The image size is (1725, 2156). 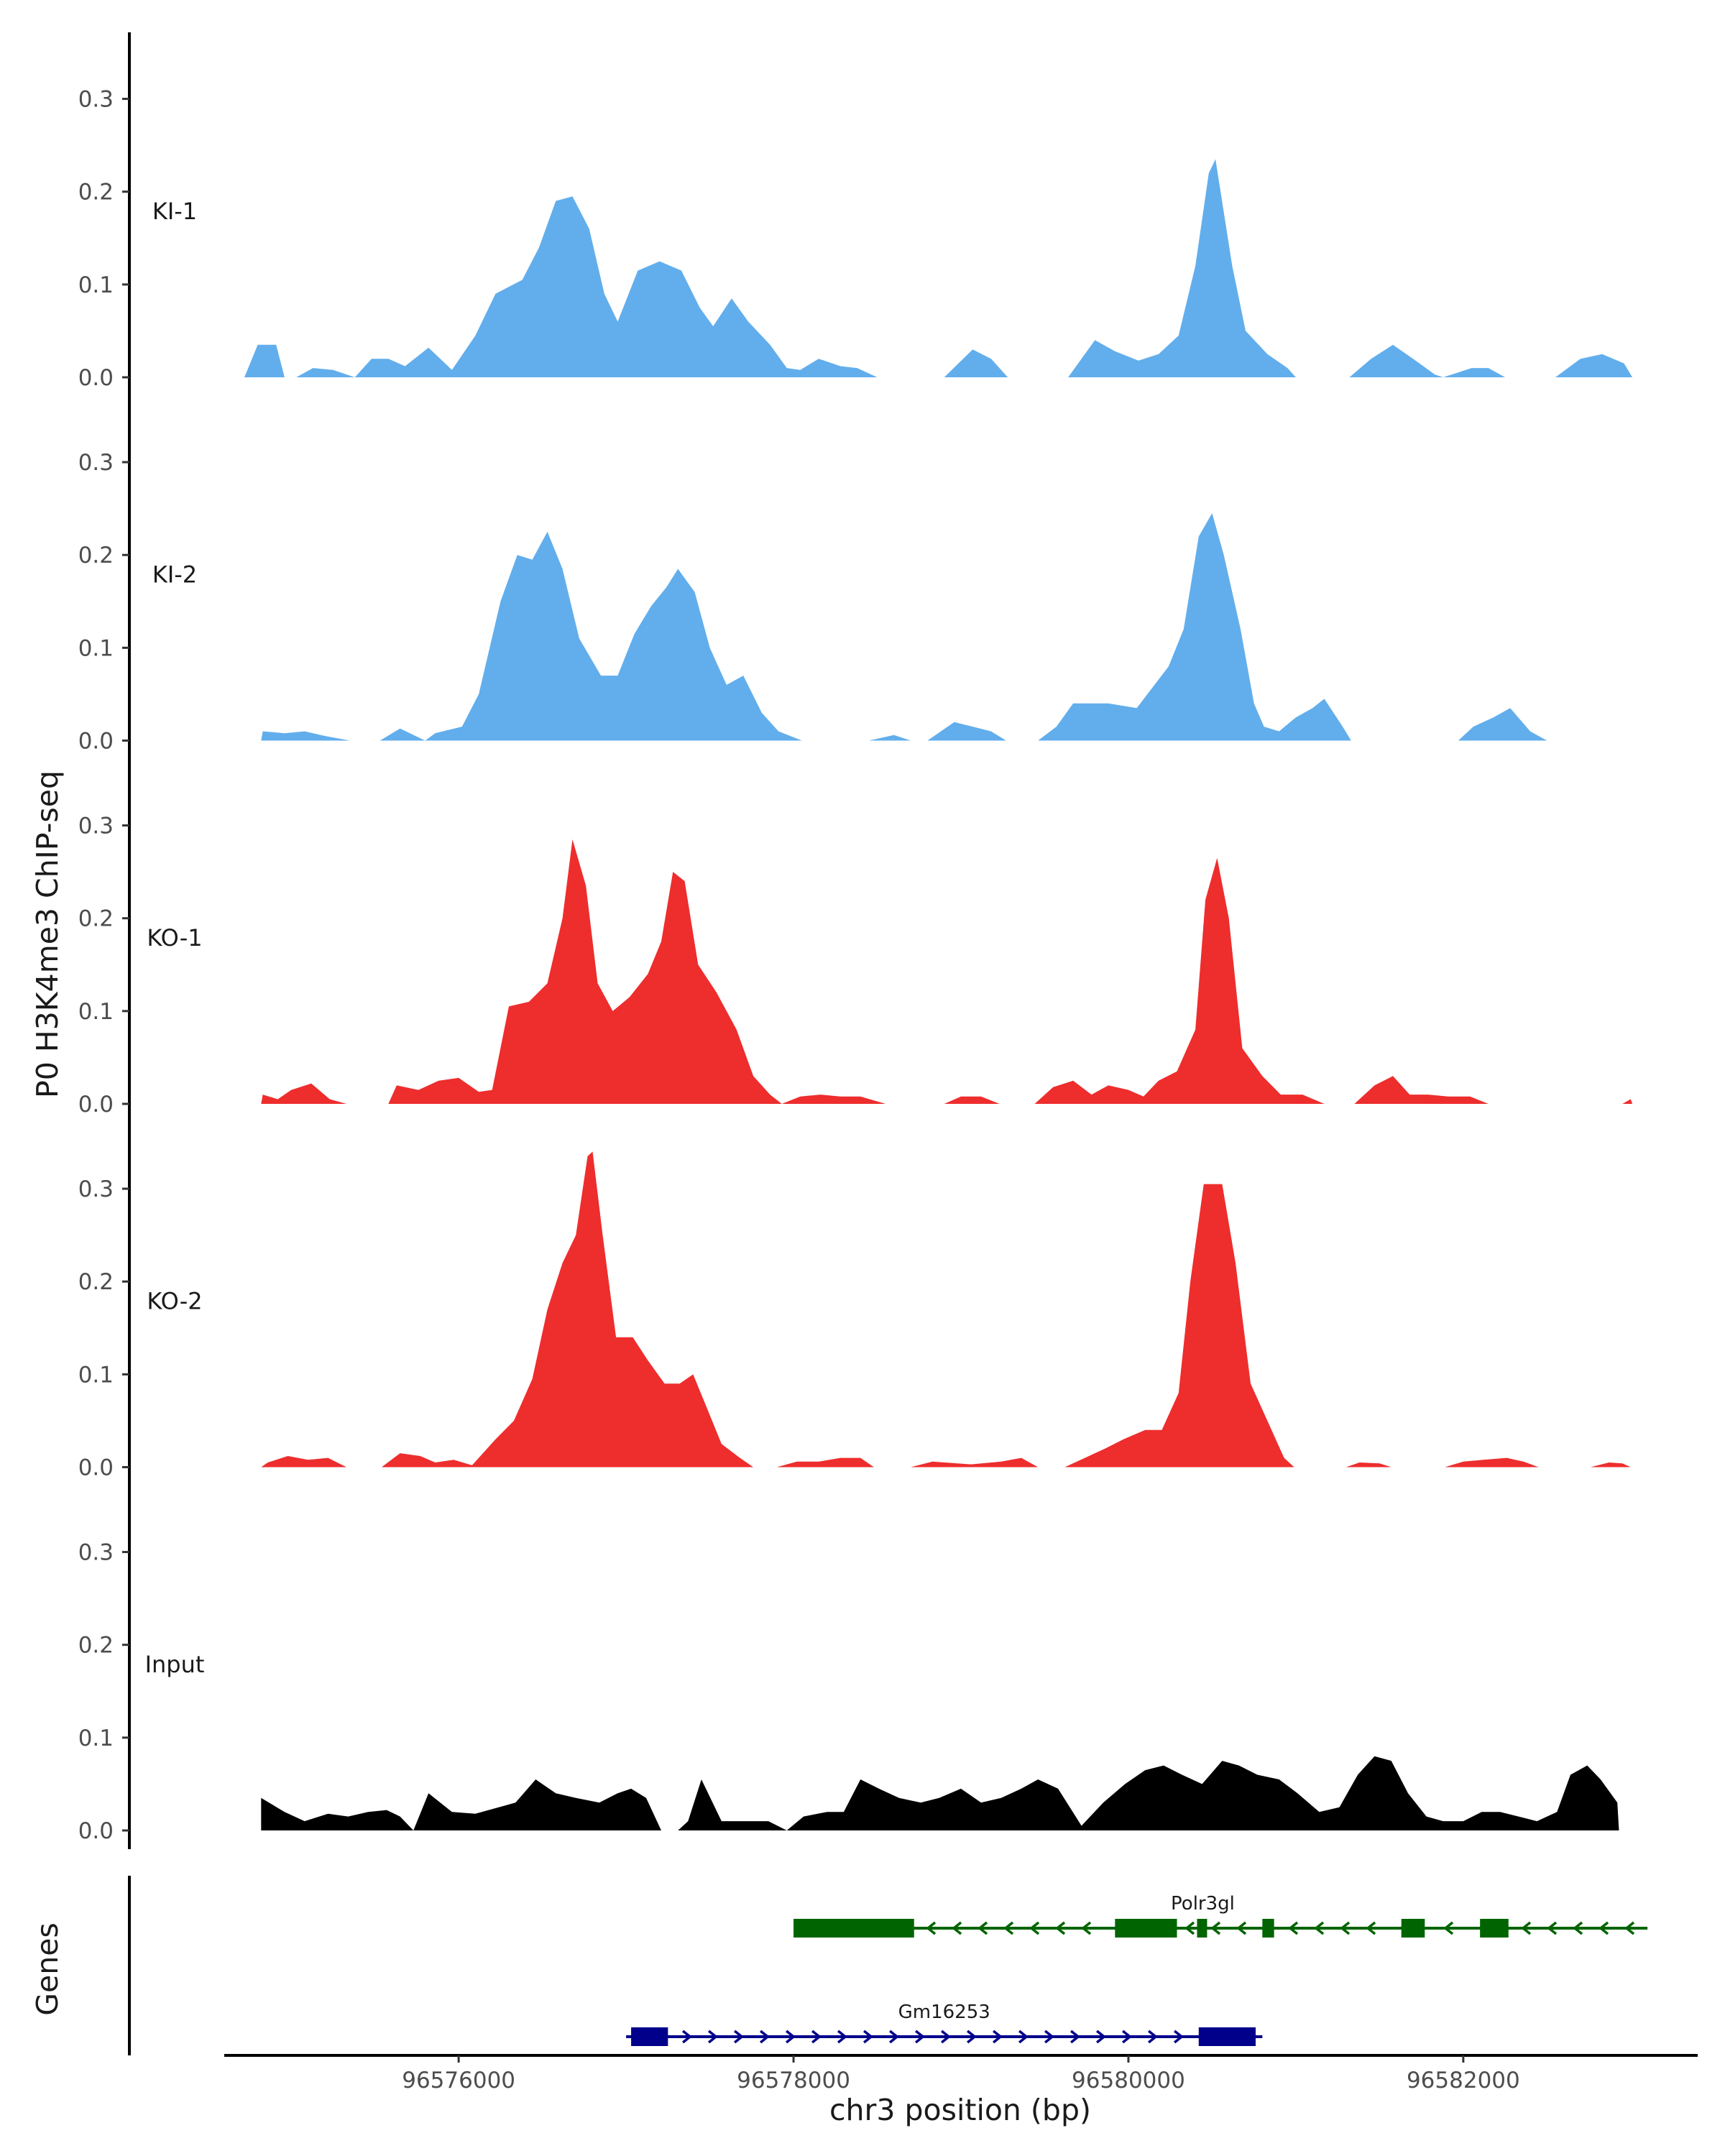 I want to click on x-tick-label: 96580000, so click(x=1128, y=2080).